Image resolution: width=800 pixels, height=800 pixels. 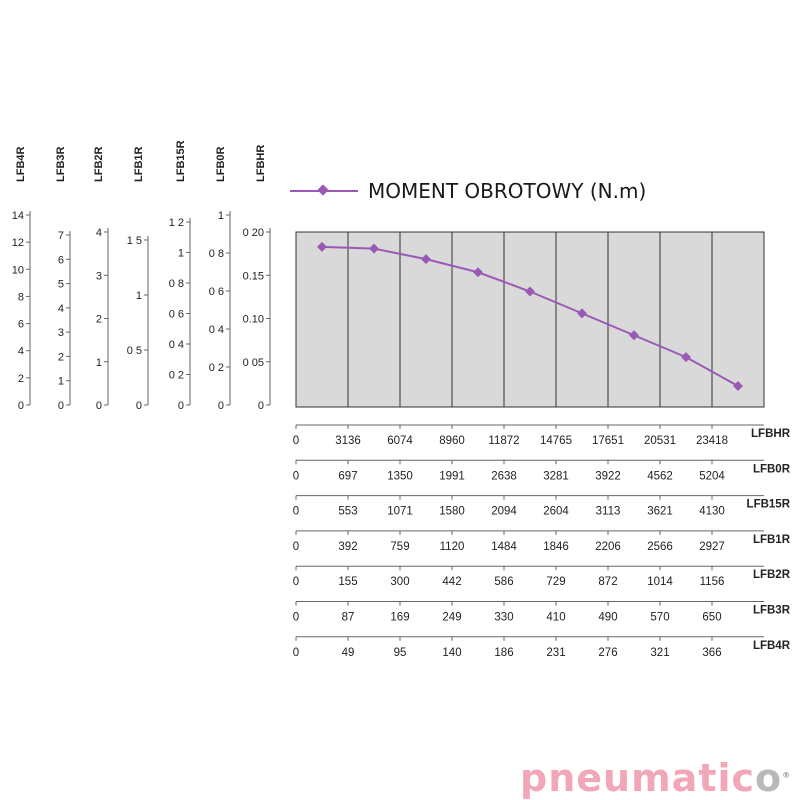 I want to click on scale-label: LFB1R, so click(x=139, y=165).